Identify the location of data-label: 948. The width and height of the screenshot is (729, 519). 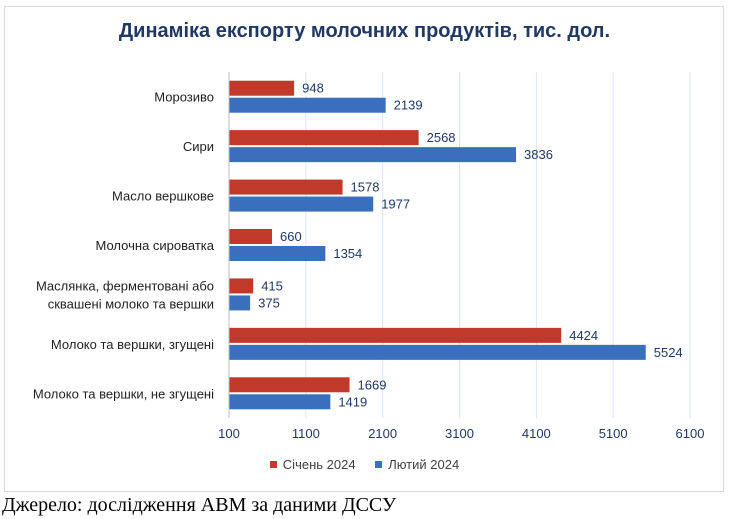
(313, 88).